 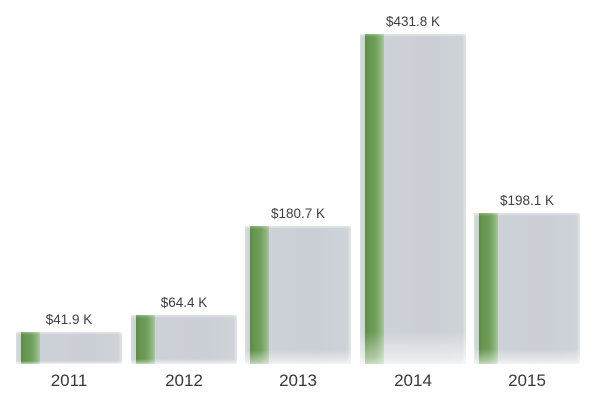 I want to click on value-label-2013: $180.7 K, so click(x=298, y=213).